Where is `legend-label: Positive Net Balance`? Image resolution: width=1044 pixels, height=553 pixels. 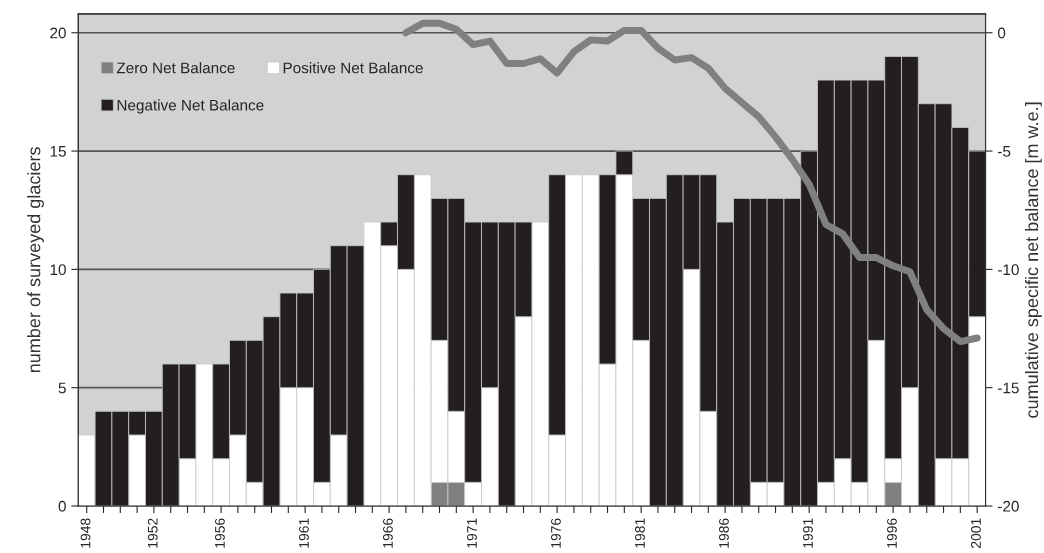
legend-label: Positive Net Balance is located at coordinates (353, 68).